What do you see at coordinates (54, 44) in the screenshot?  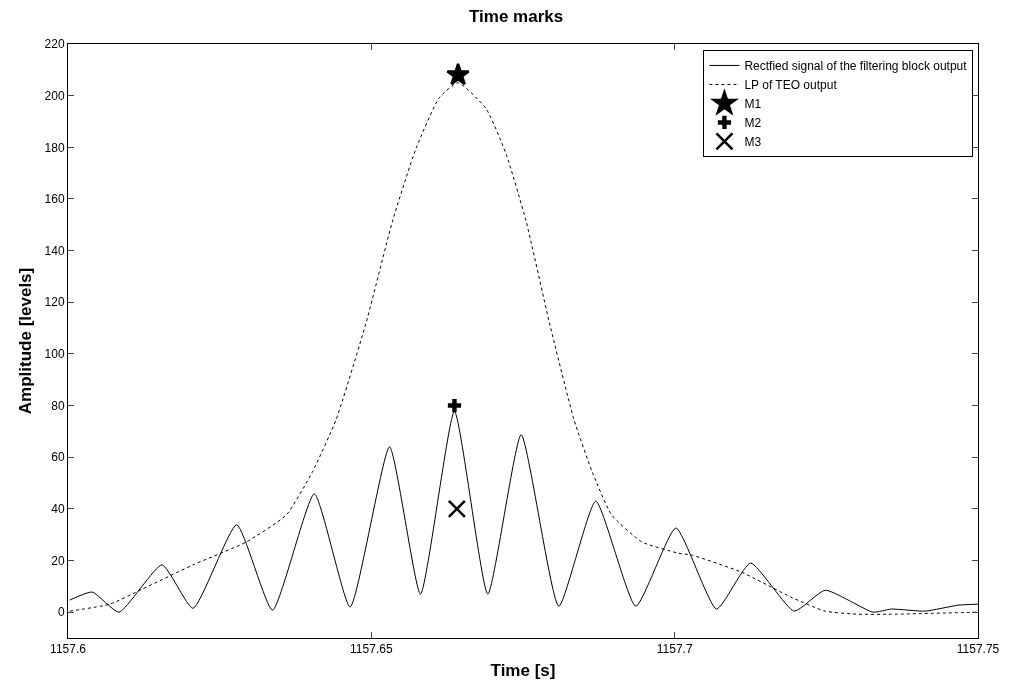 I see `y-tick-label: 220` at bounding box center [54, 44].